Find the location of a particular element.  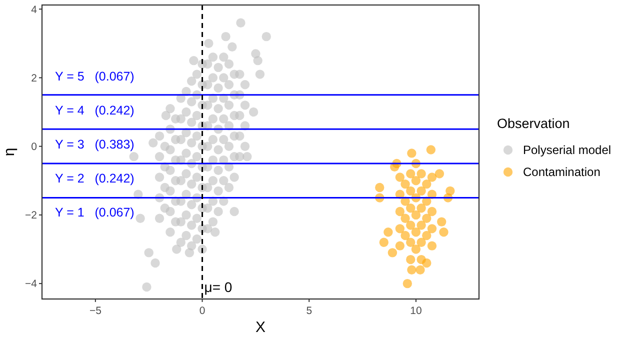

y-axis-title: η is located at coordinates (9, 152).